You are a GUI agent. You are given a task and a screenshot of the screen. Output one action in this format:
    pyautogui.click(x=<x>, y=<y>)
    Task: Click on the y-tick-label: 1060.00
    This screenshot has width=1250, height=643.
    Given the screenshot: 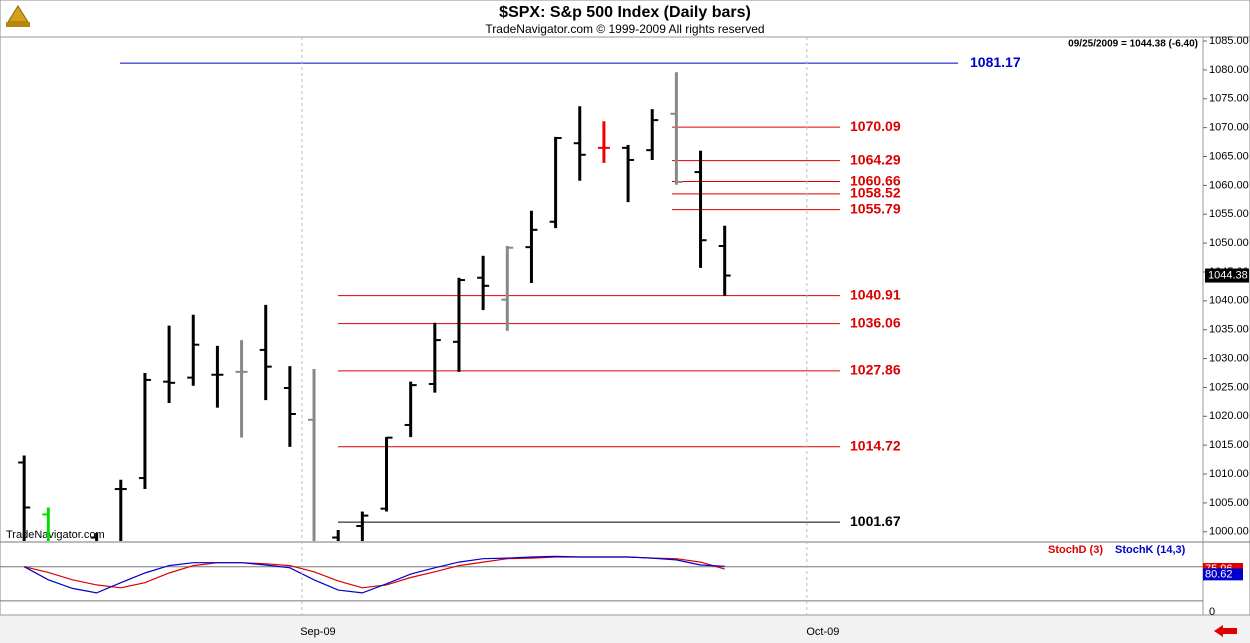 What is the action you would take?
    pyautogui.click(x=1229, y=185)
    